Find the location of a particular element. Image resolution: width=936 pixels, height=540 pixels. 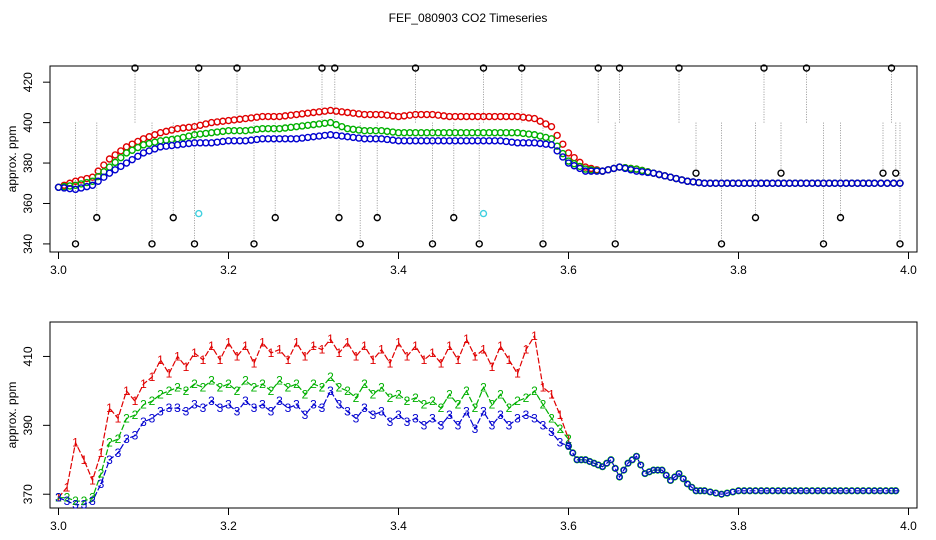

top-x-tick-label: 3.2 is located at coordinates (228, 270).